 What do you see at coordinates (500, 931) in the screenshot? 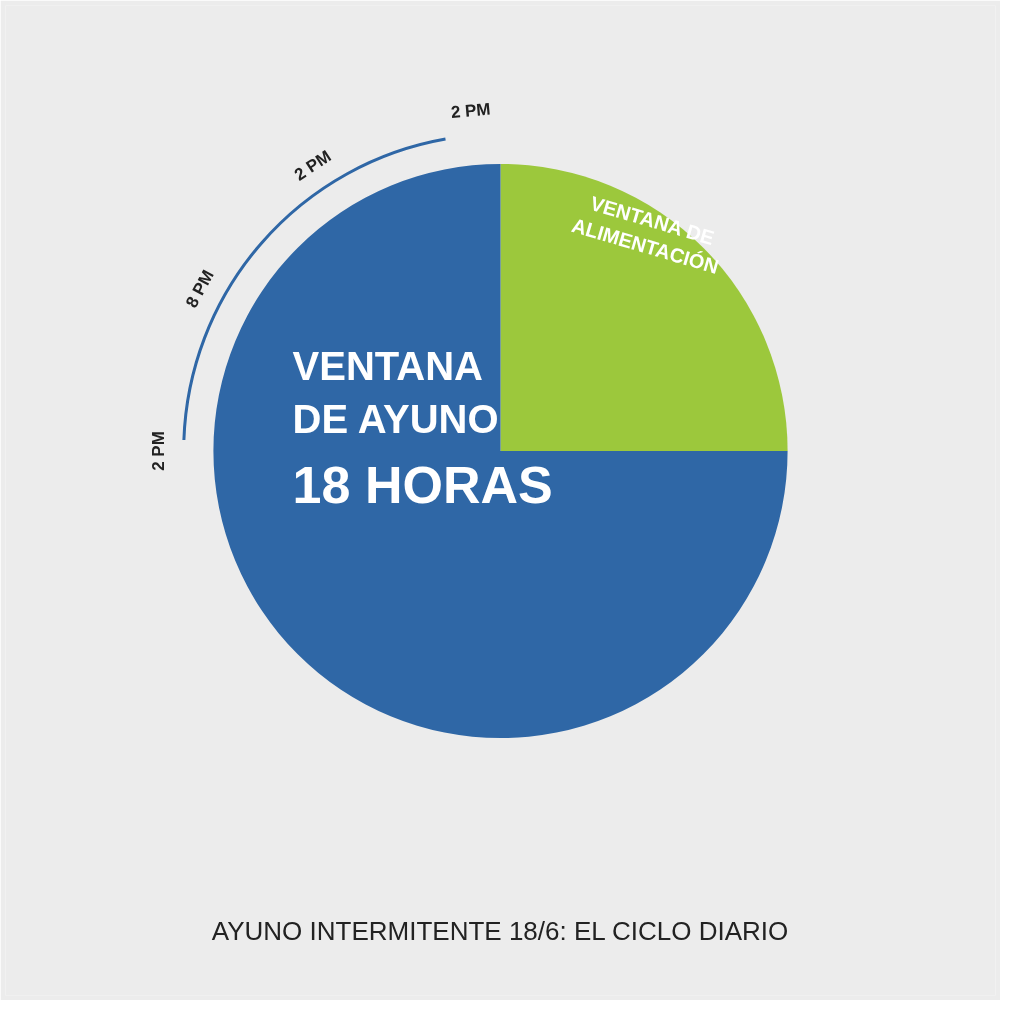
I see `text: AYUNO INTERMITENTE 18/6: EL CICLO DIARIO` at bounding box center [500, 931].